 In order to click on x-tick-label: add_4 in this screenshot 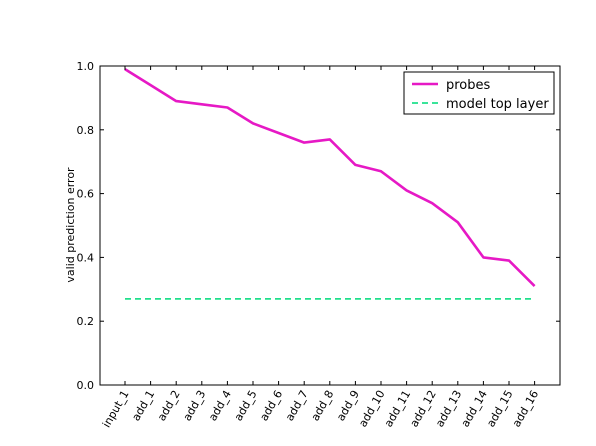, I will do `click(220, 405)`.